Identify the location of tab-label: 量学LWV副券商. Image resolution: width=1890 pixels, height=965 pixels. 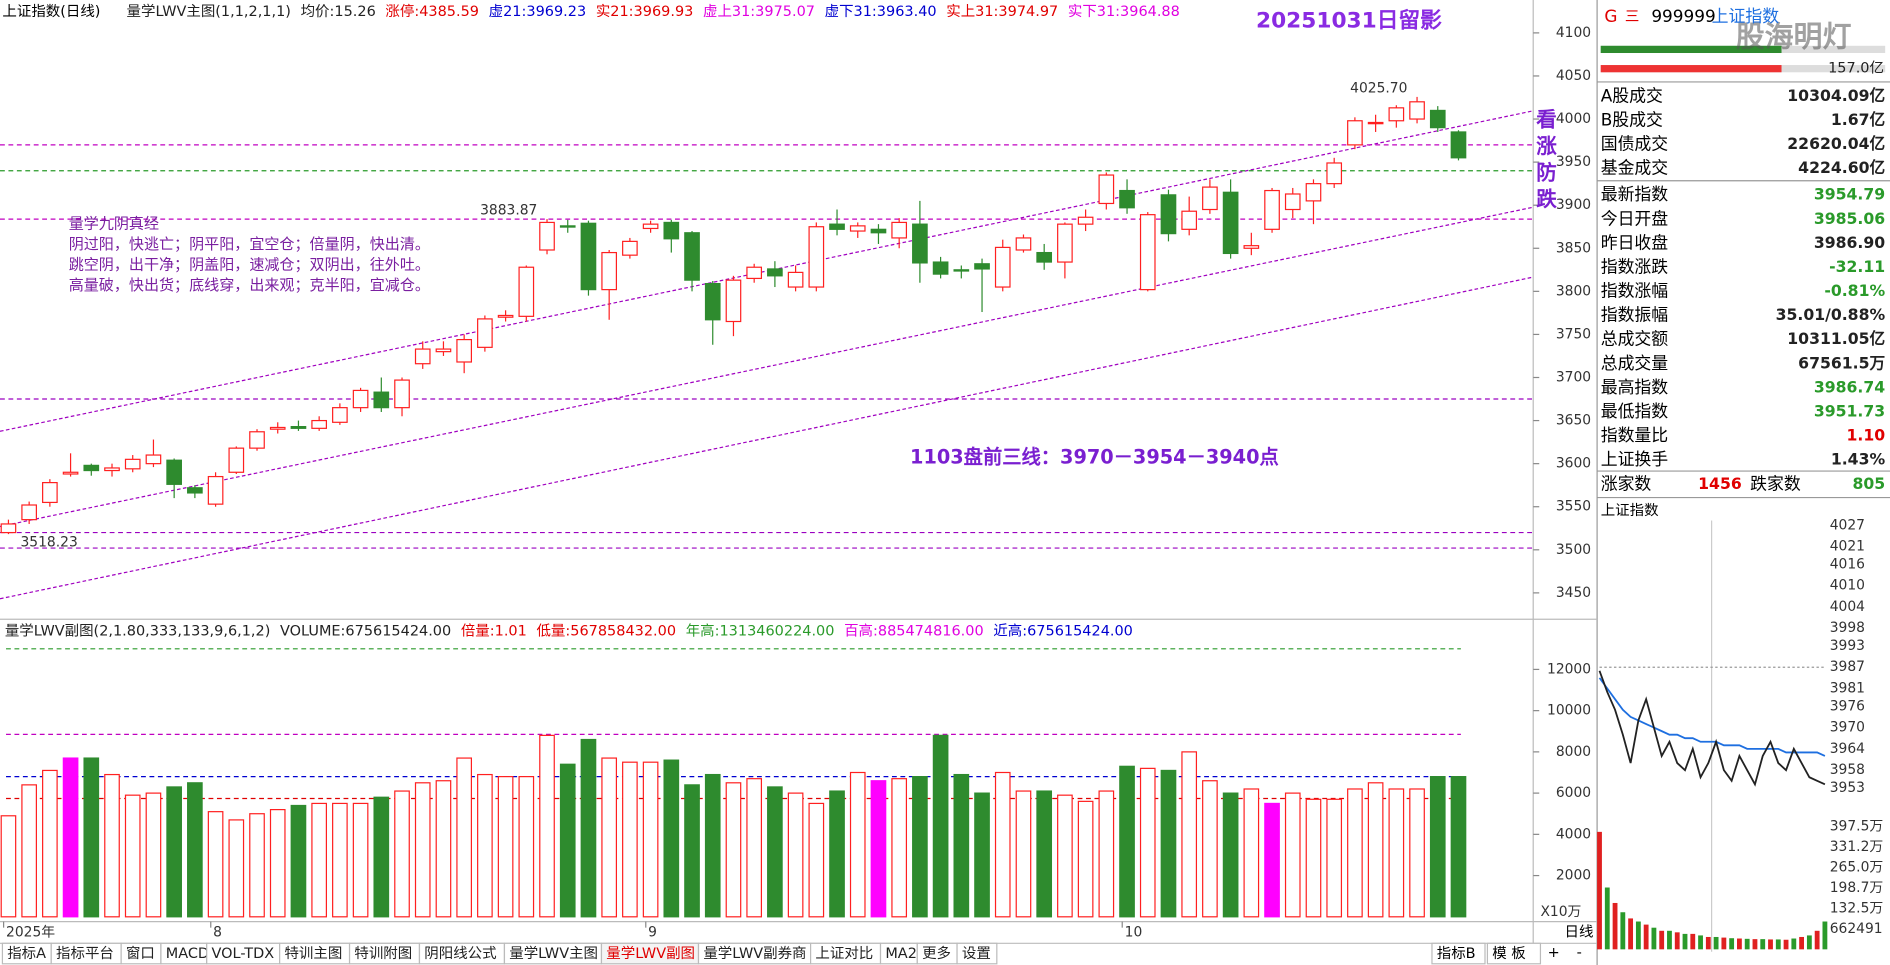
(754, 953).